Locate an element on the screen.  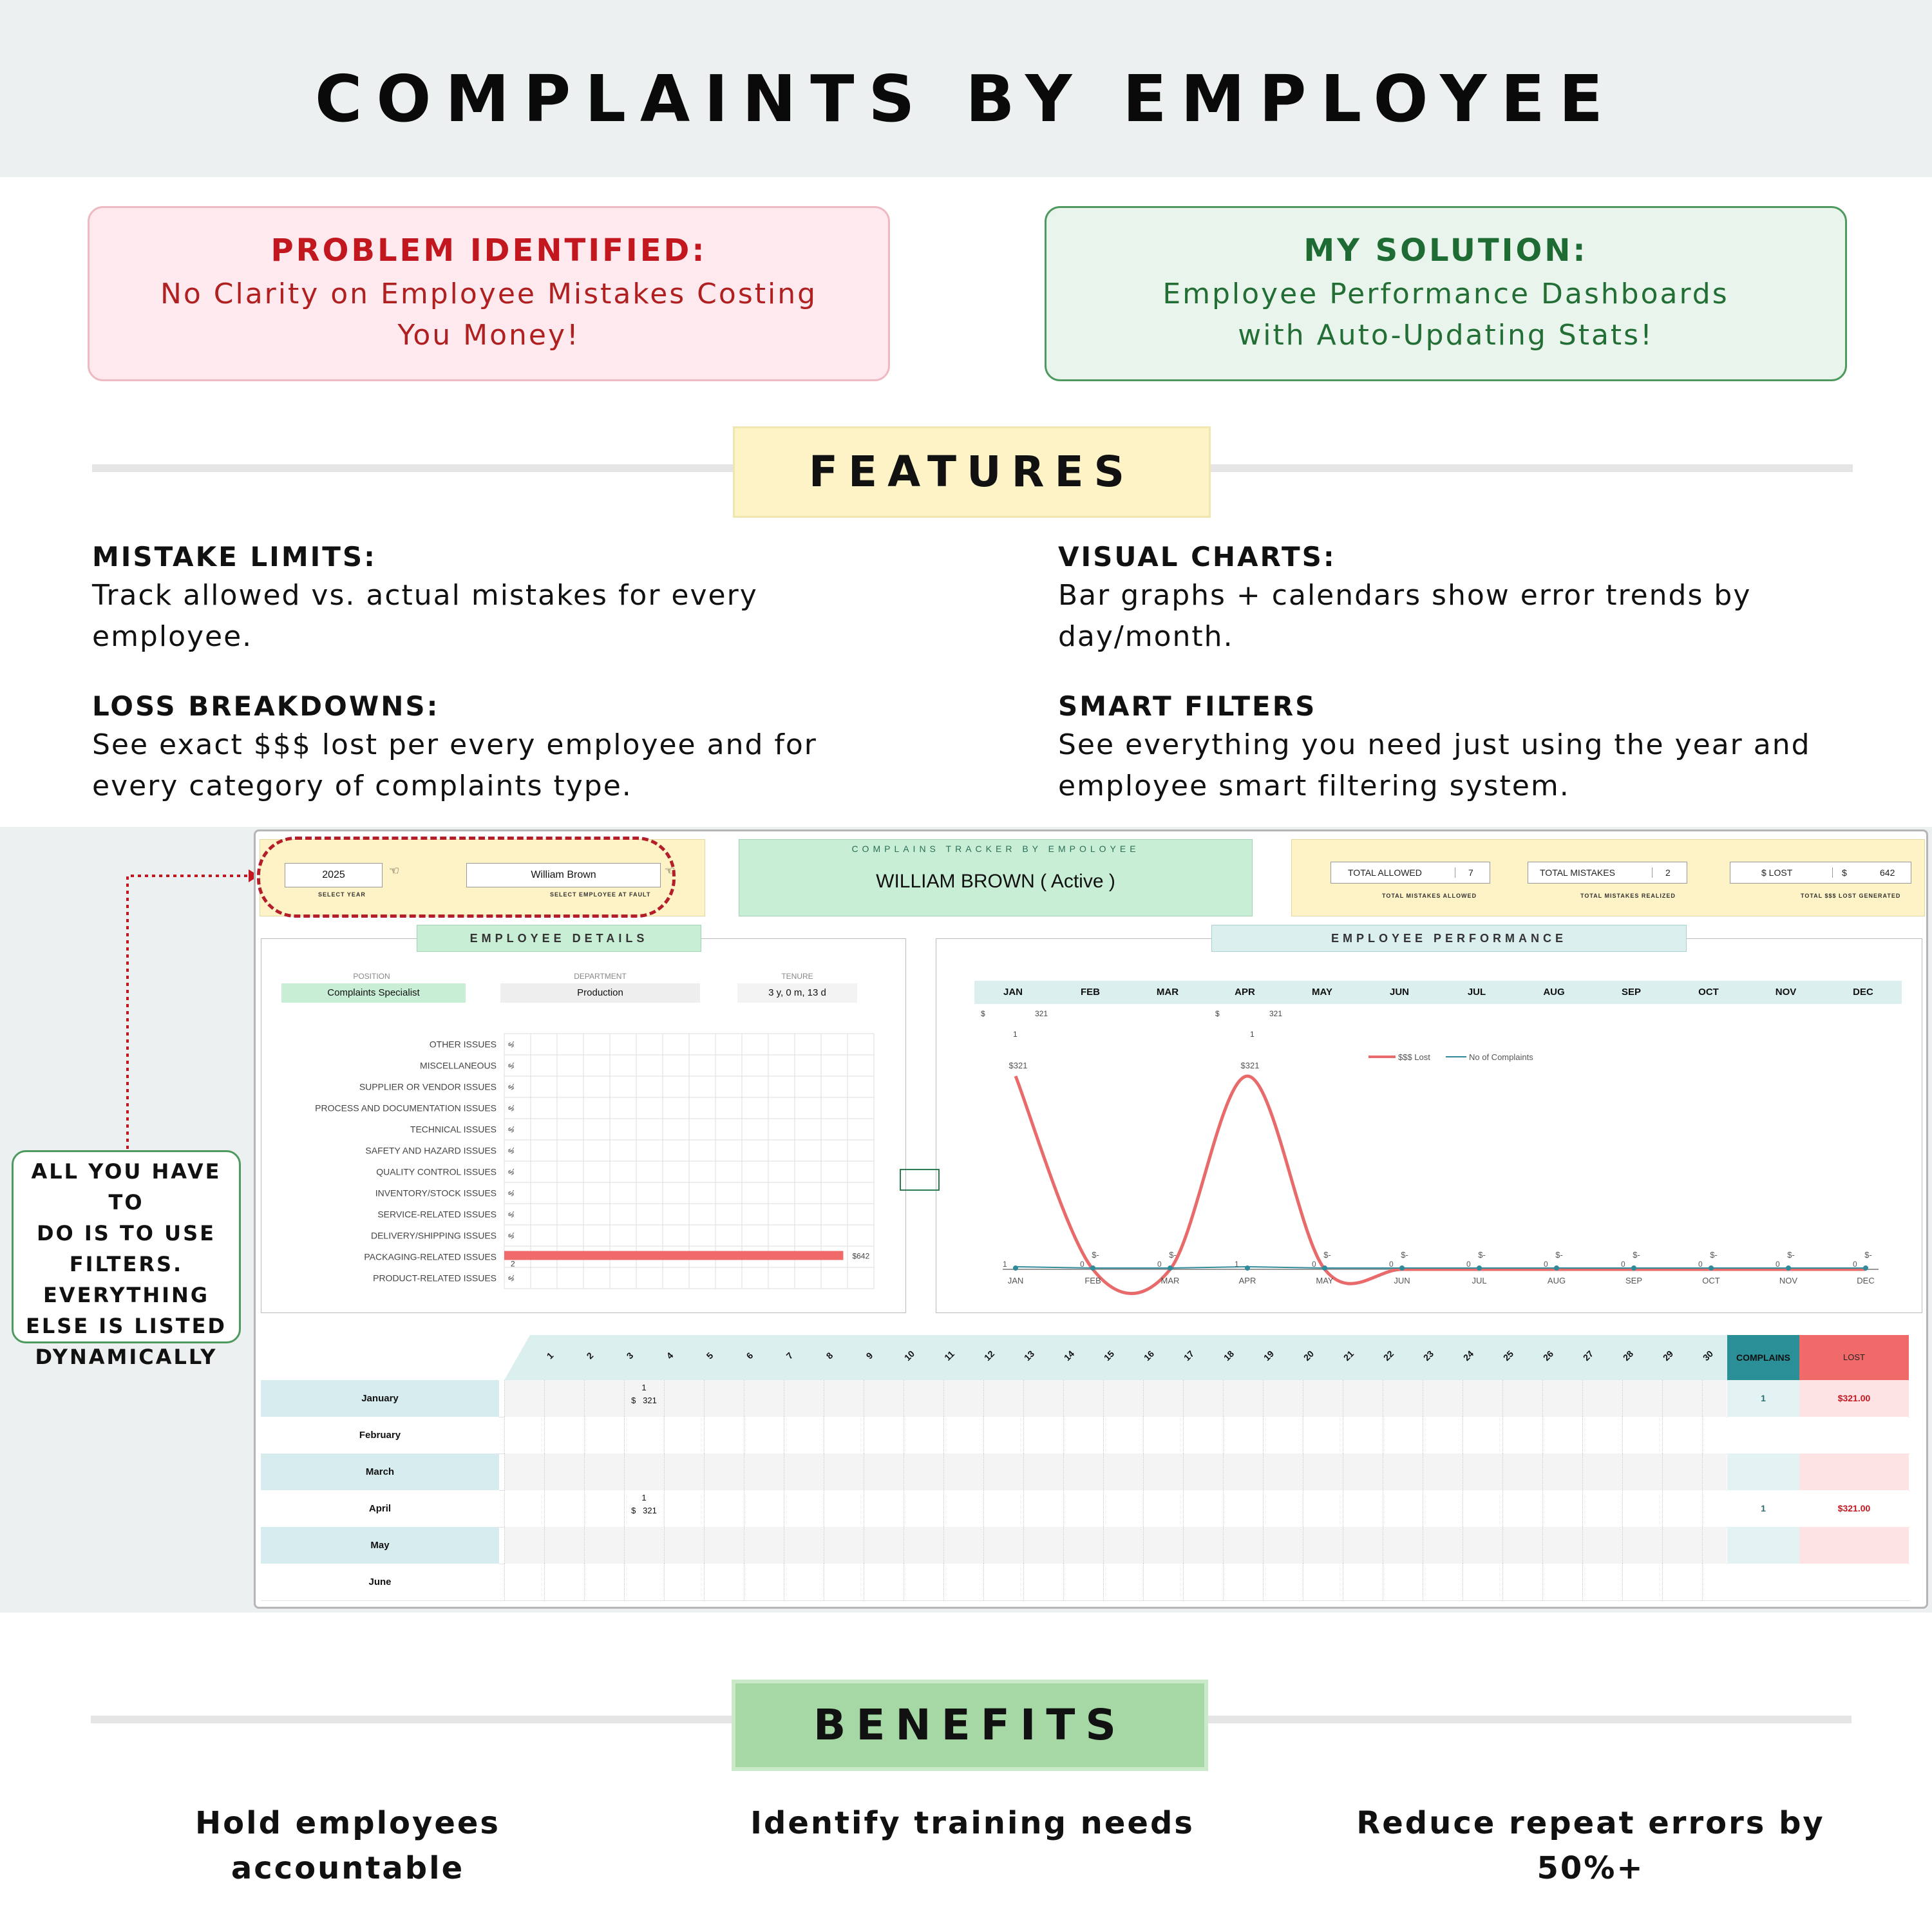
employee-select: William Brown is located at coordinates (563, 875).